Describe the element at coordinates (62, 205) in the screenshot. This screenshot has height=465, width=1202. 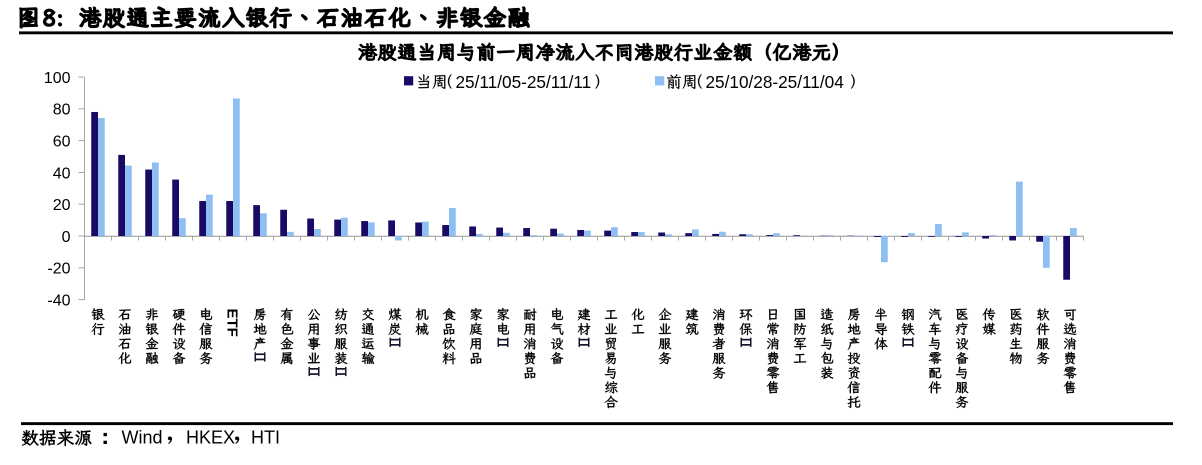
I see `svg-text: 20` at that location.